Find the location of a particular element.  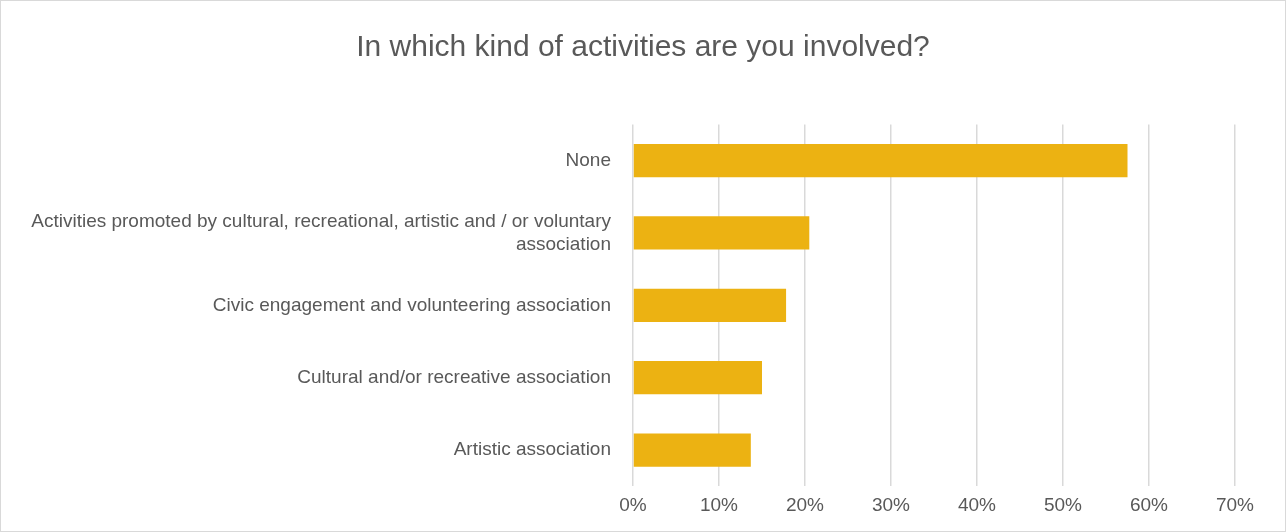

x-tick-label: 60% is located at coordinates (1149, 504).